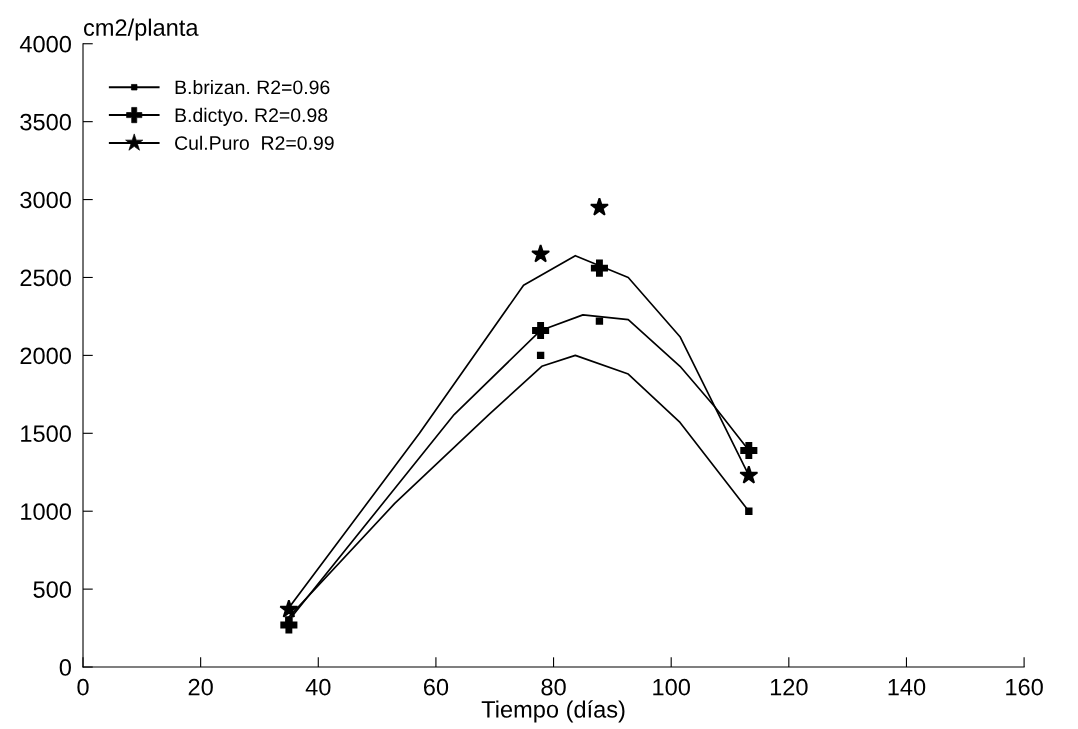  Describe the element at coordinates (251, 116) in the screenshot. I see `legend-label: B.dictyo. R2=0.98` at that location.